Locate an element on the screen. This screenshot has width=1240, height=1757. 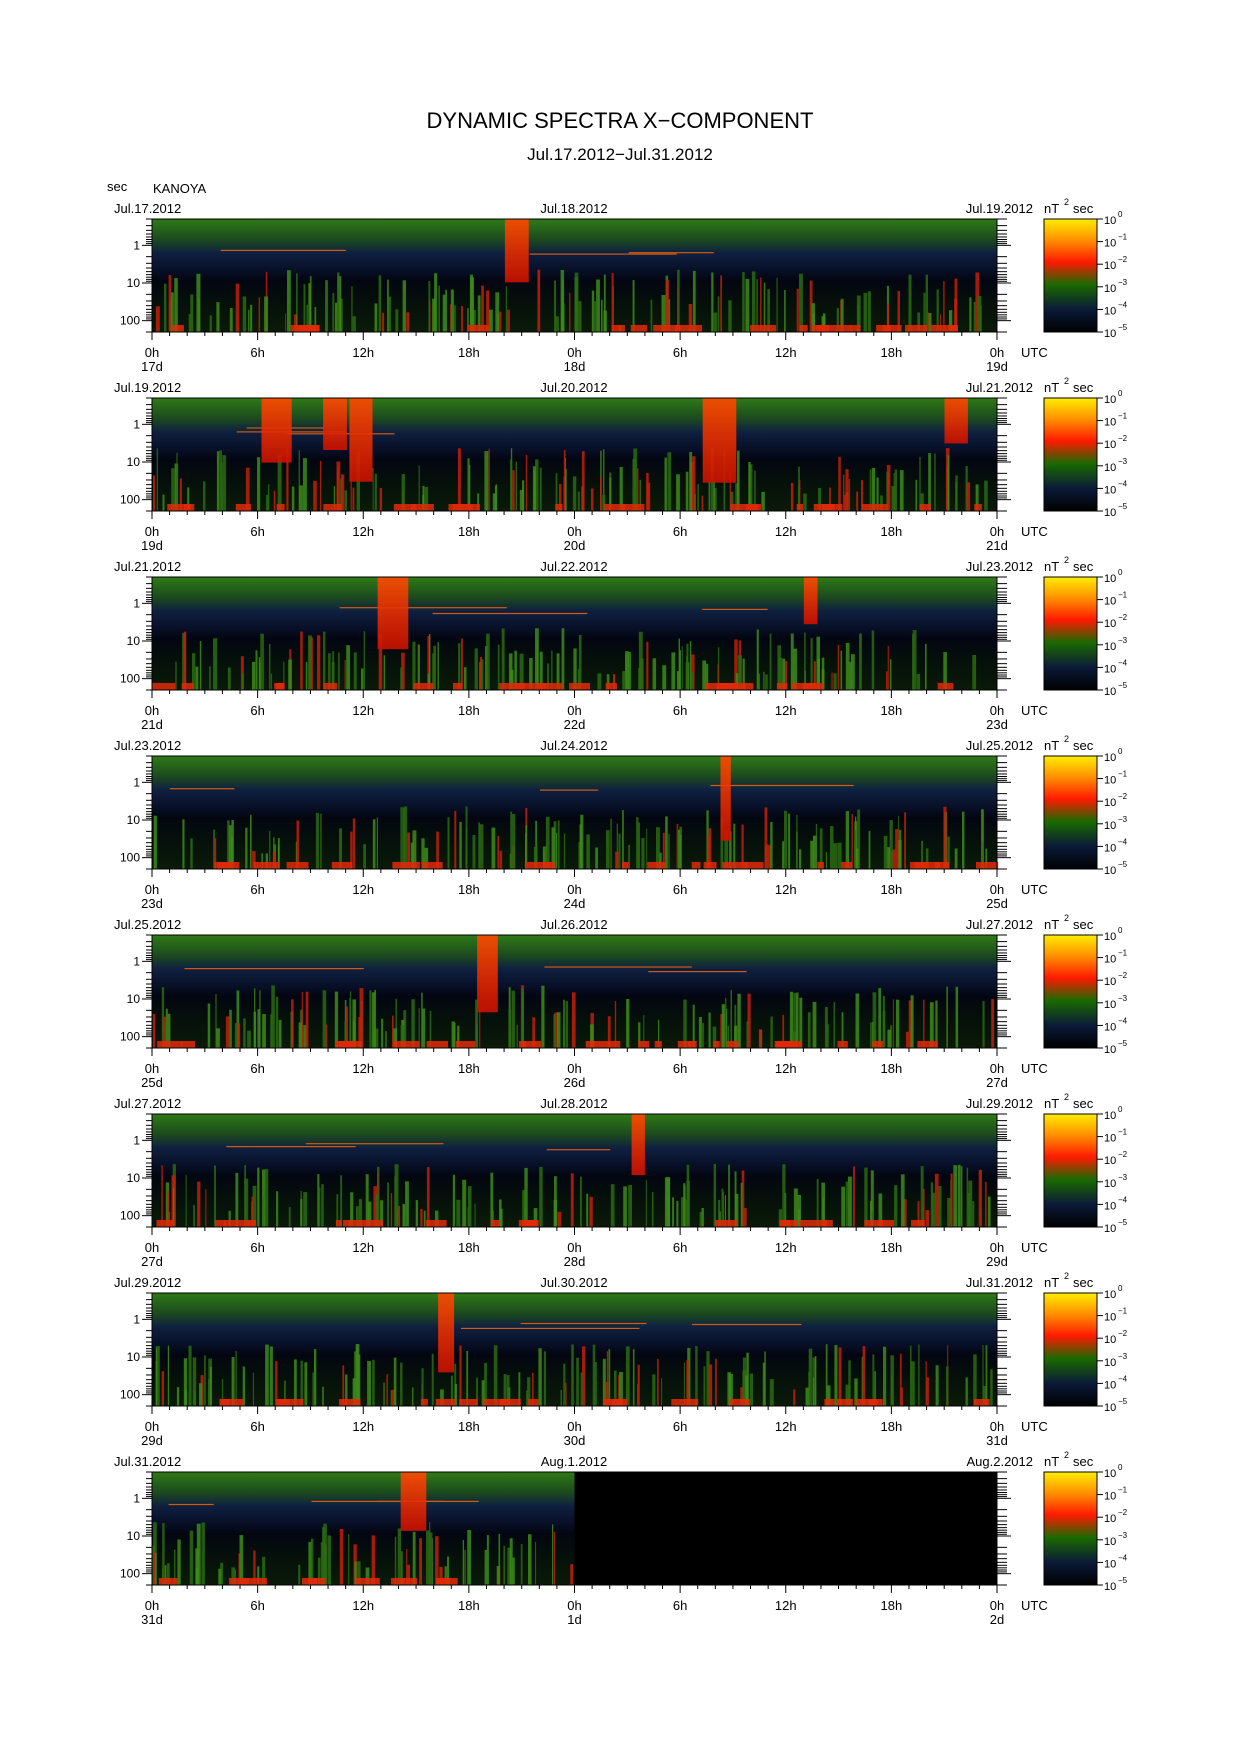
y-tick-label: 100 is located at coordinates (130, 1574).